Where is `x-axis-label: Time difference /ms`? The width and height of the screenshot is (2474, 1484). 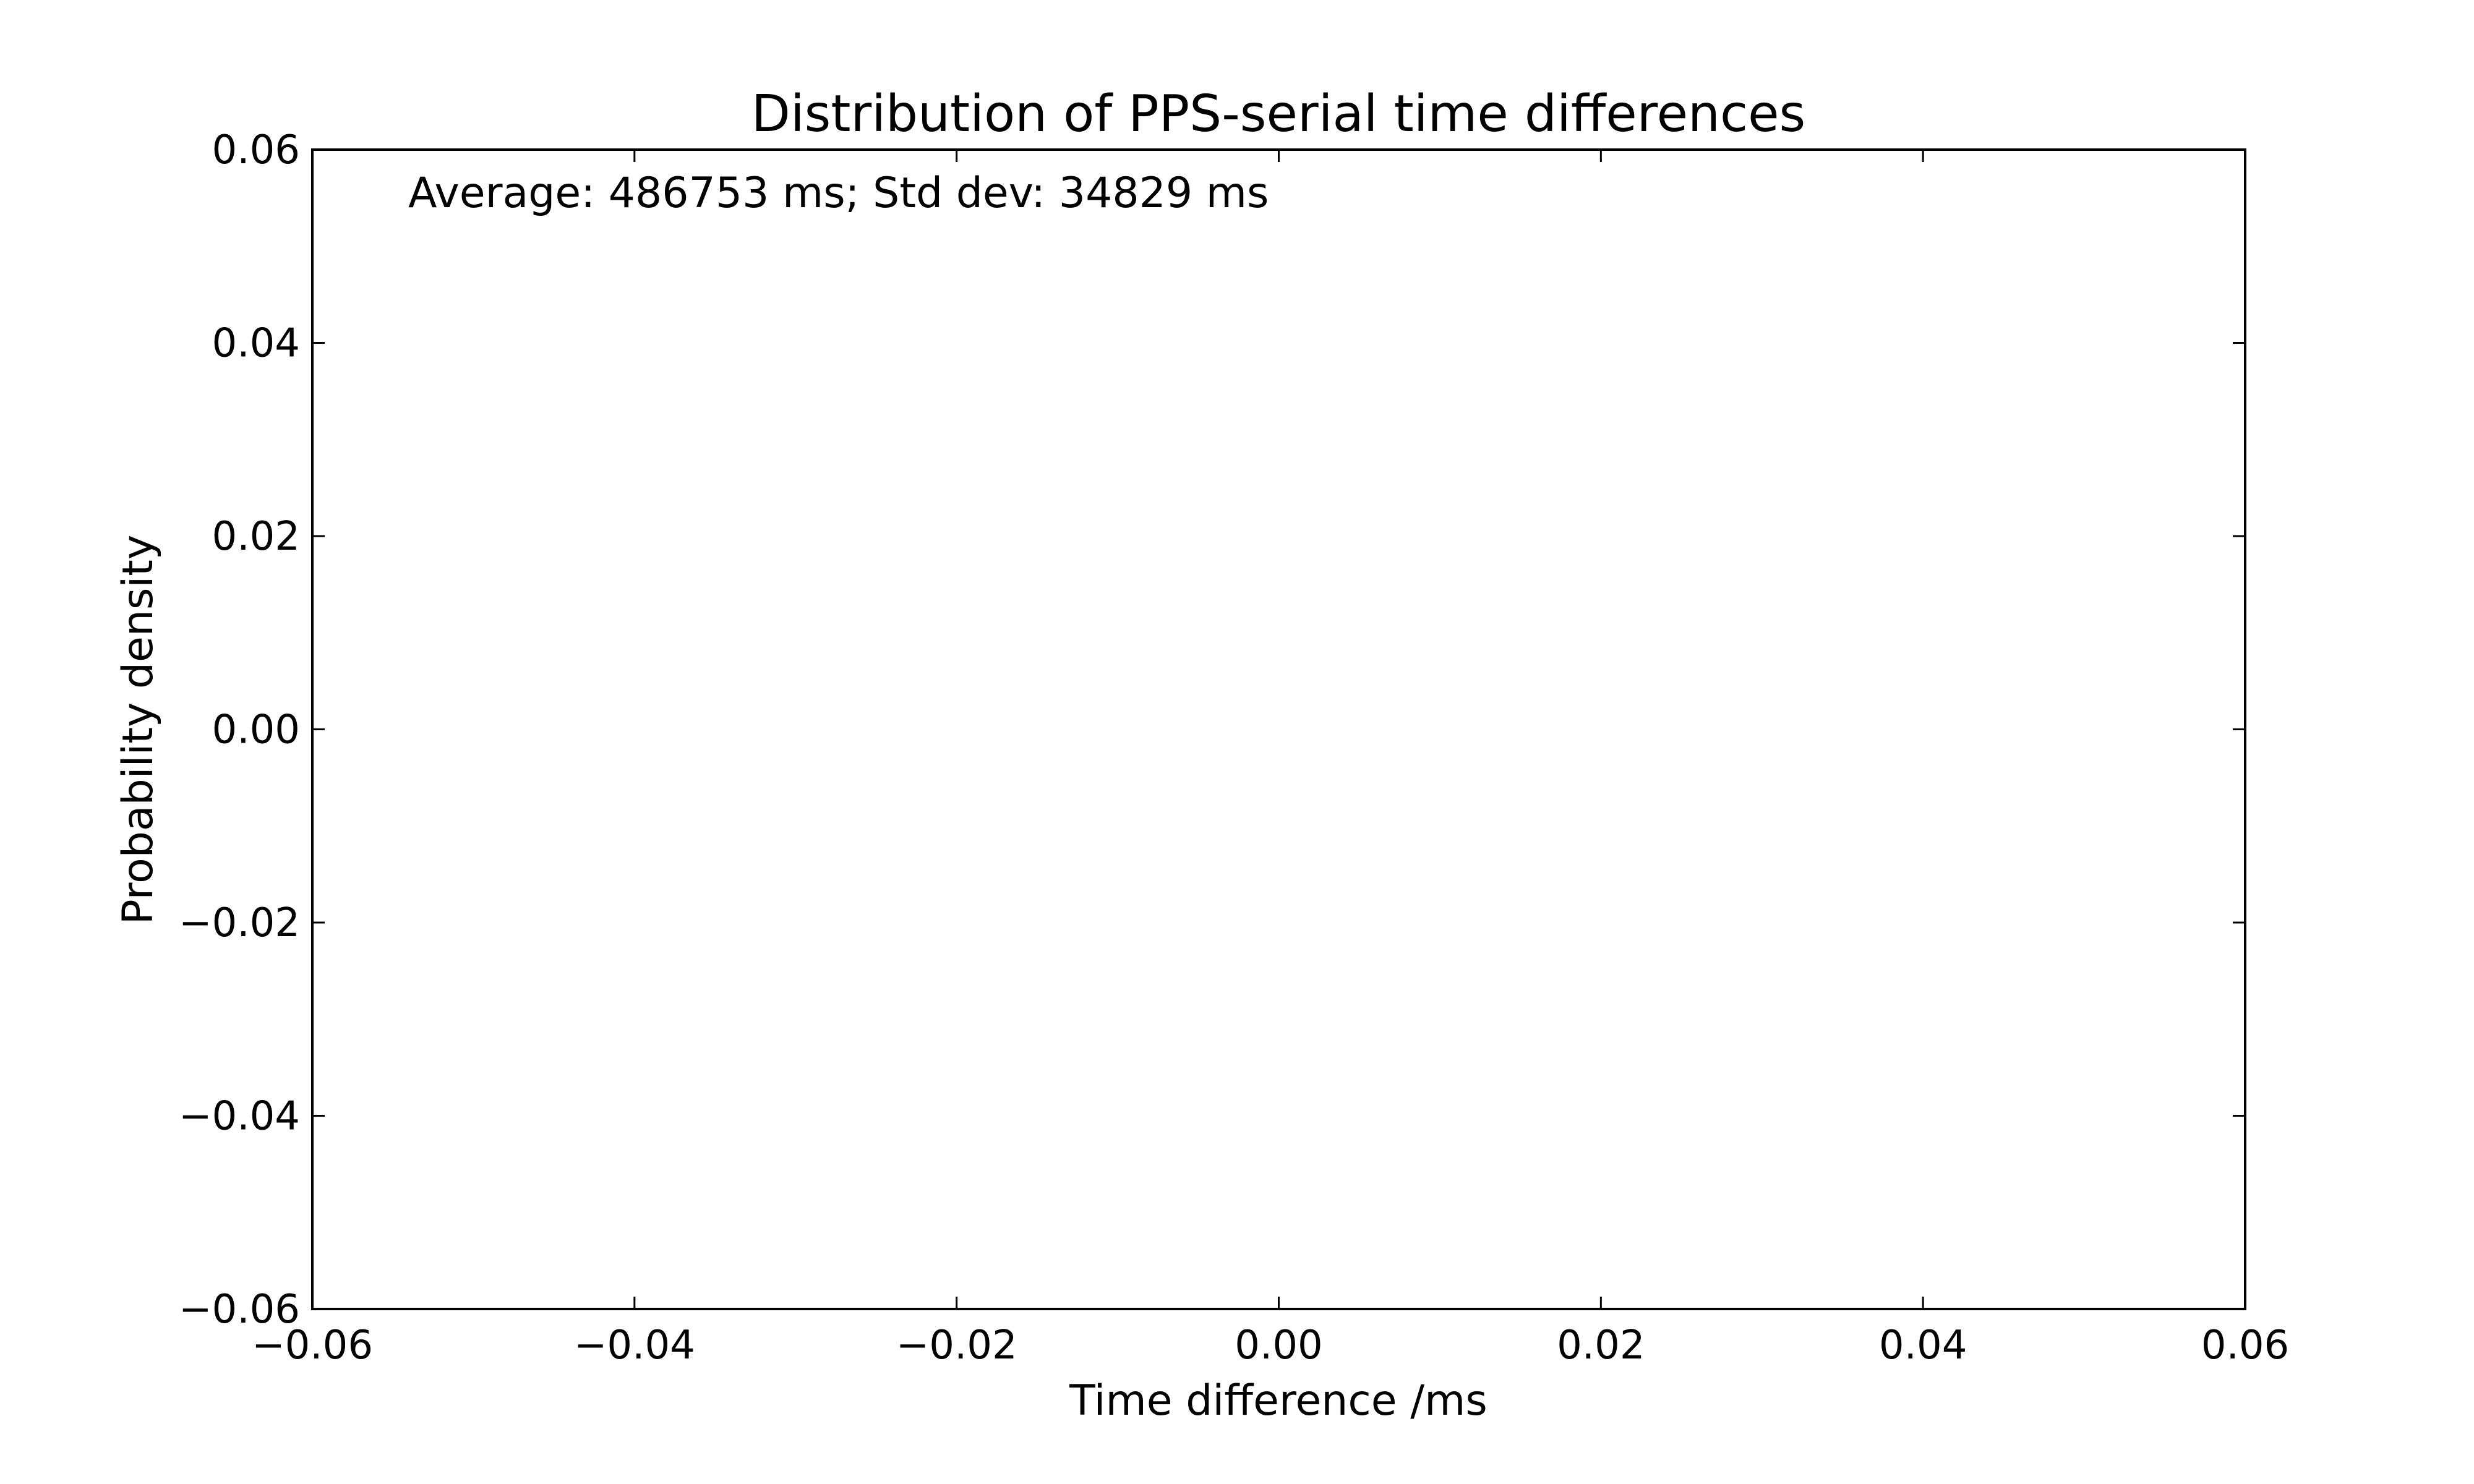 x-axis-label: Time difference /ms is located at coordinates (1278, 1400).